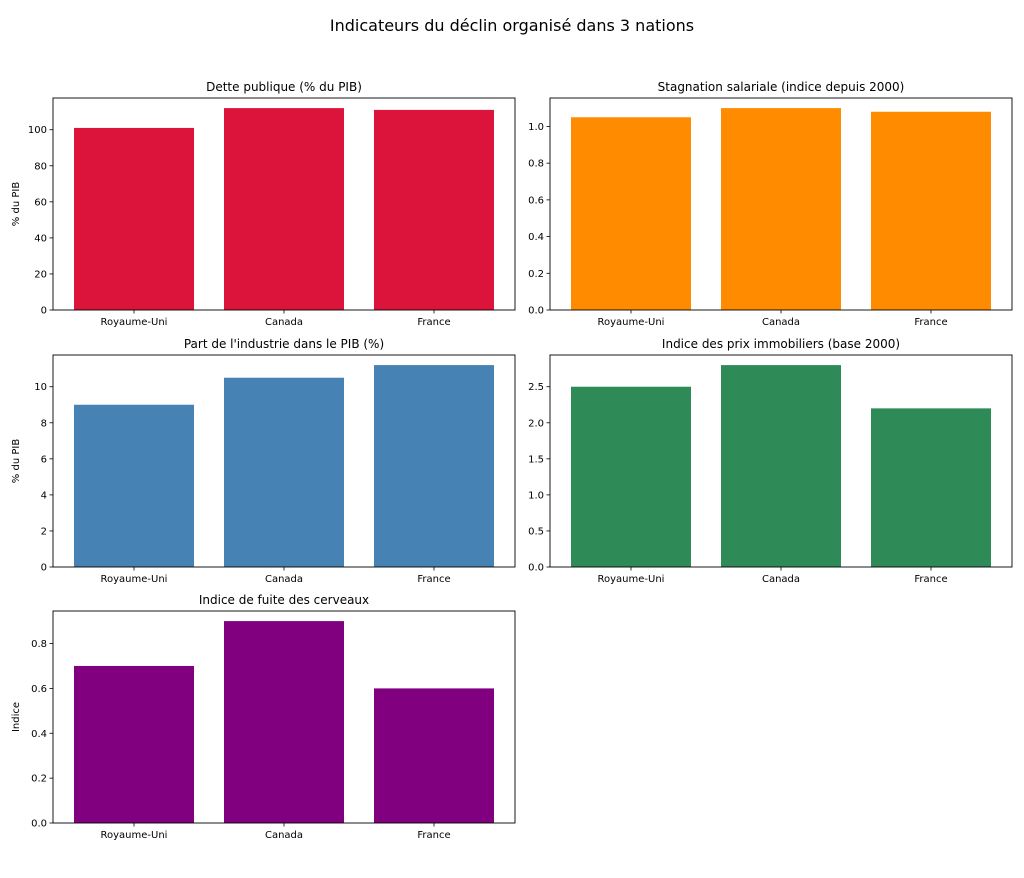  Describe the element at coordinates (536, 423) in the screenshot. I see `y-tick-label: 2.0` at that location.